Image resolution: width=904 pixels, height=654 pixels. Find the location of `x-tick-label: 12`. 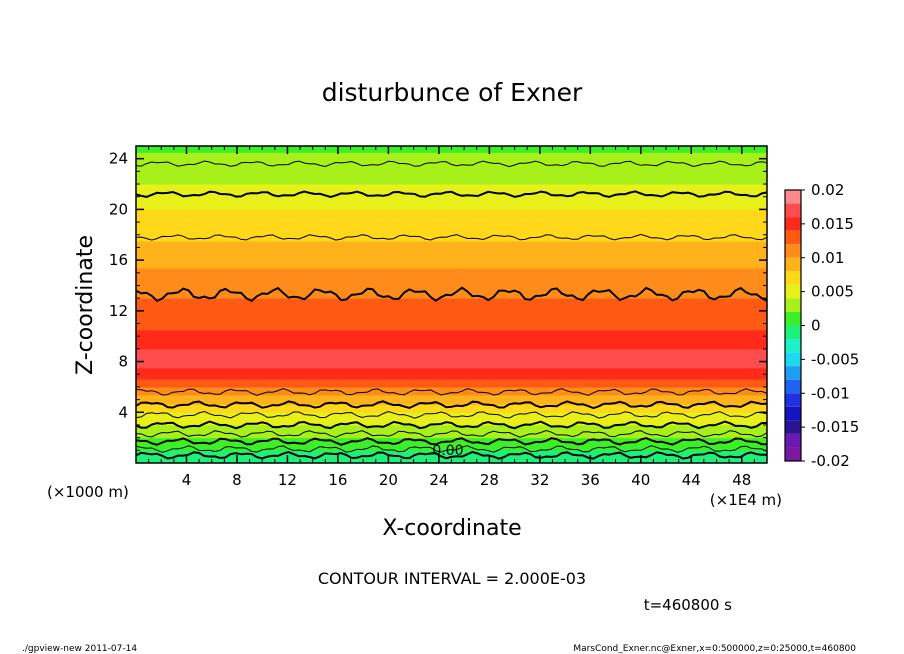

x-tick-label: 12 is located at coordinates (287, 480).